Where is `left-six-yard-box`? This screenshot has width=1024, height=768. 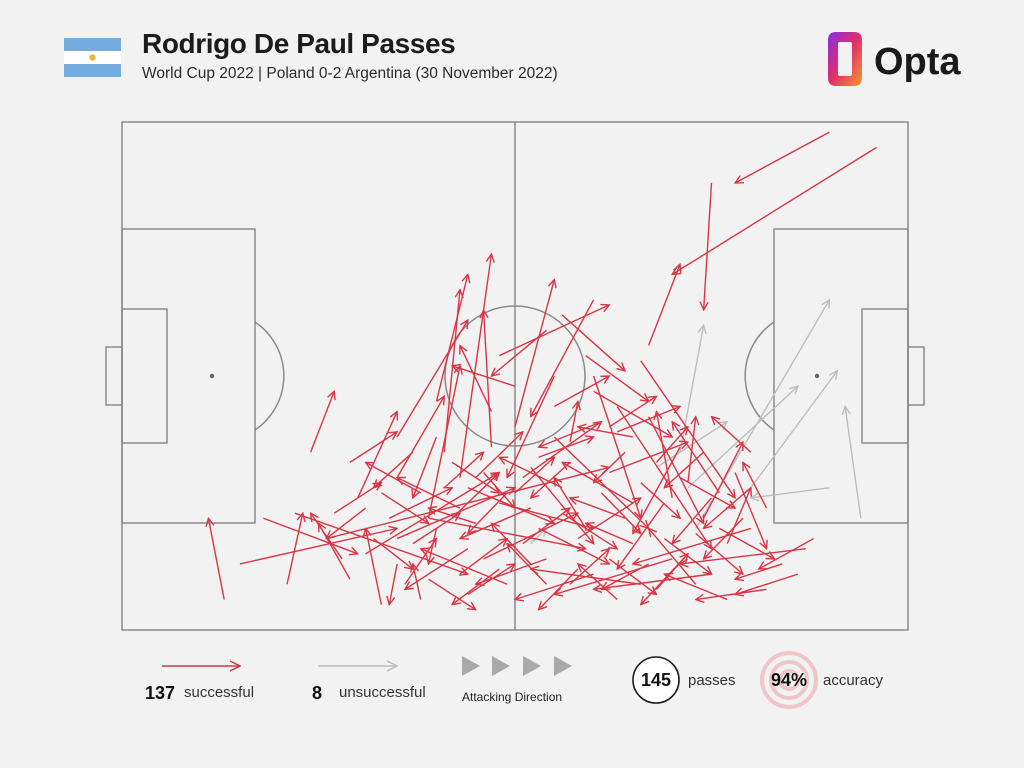 left-six-yard-box is located at coordinates (144, 376).